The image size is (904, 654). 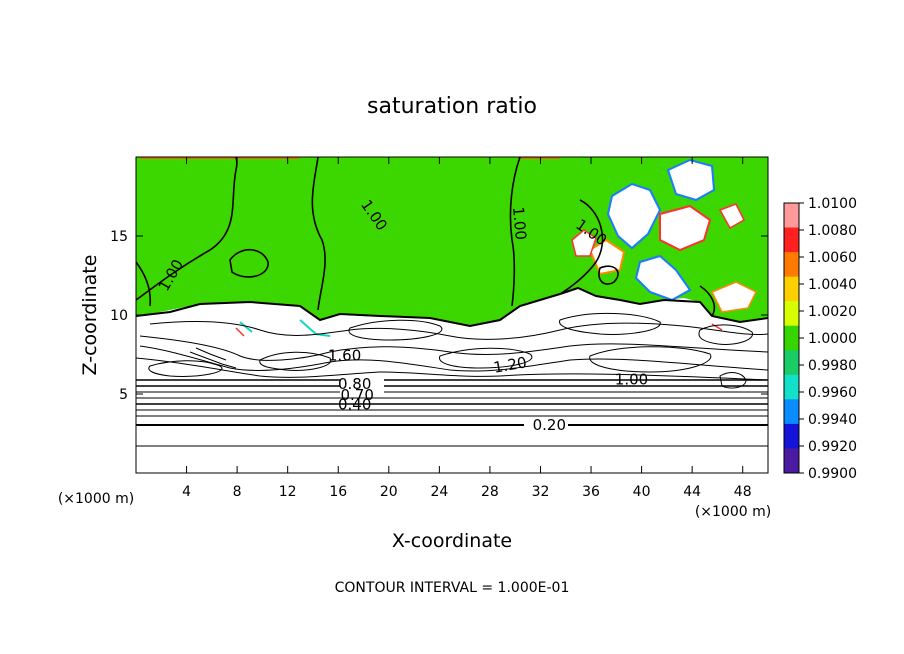 I want to click on colorbar-tick-label: 0.9960, so click(x=832, y=393).